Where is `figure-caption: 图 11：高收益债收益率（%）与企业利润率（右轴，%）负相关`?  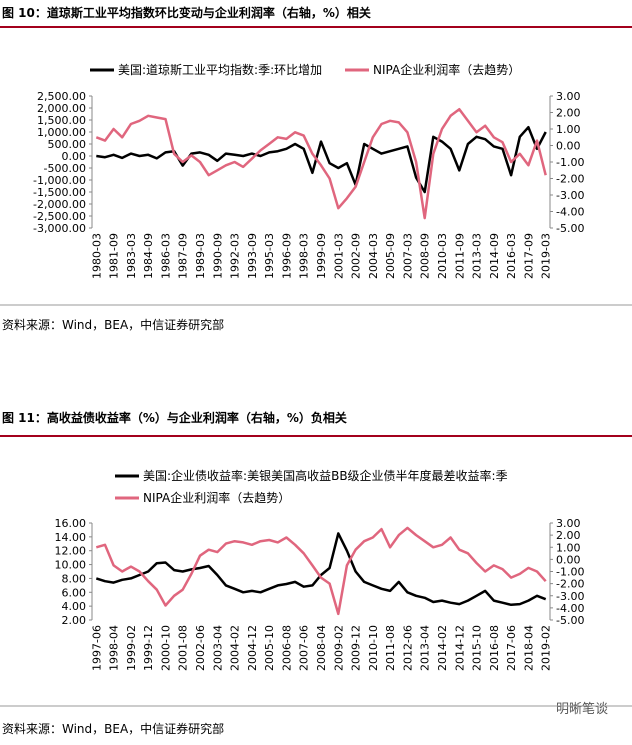 figure-caption: 图 11：高收益债收益率（%）与企业利润率（右轴，%）负相关 is located at coordinates (174, 417).